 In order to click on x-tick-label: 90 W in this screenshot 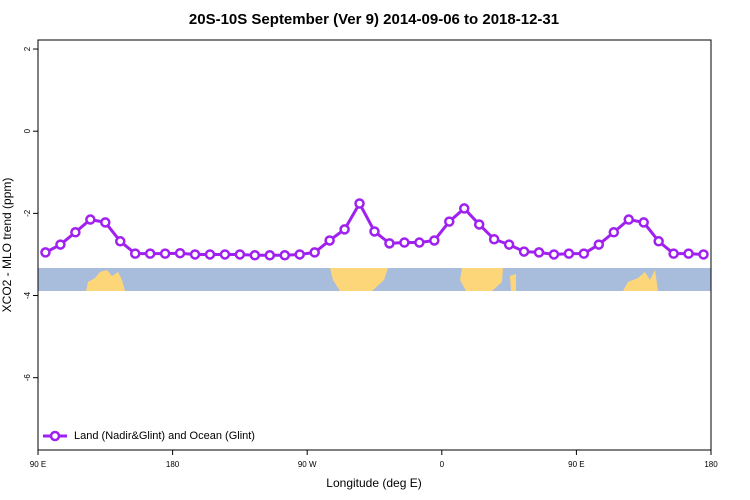, I will do `click(307, 464)`.